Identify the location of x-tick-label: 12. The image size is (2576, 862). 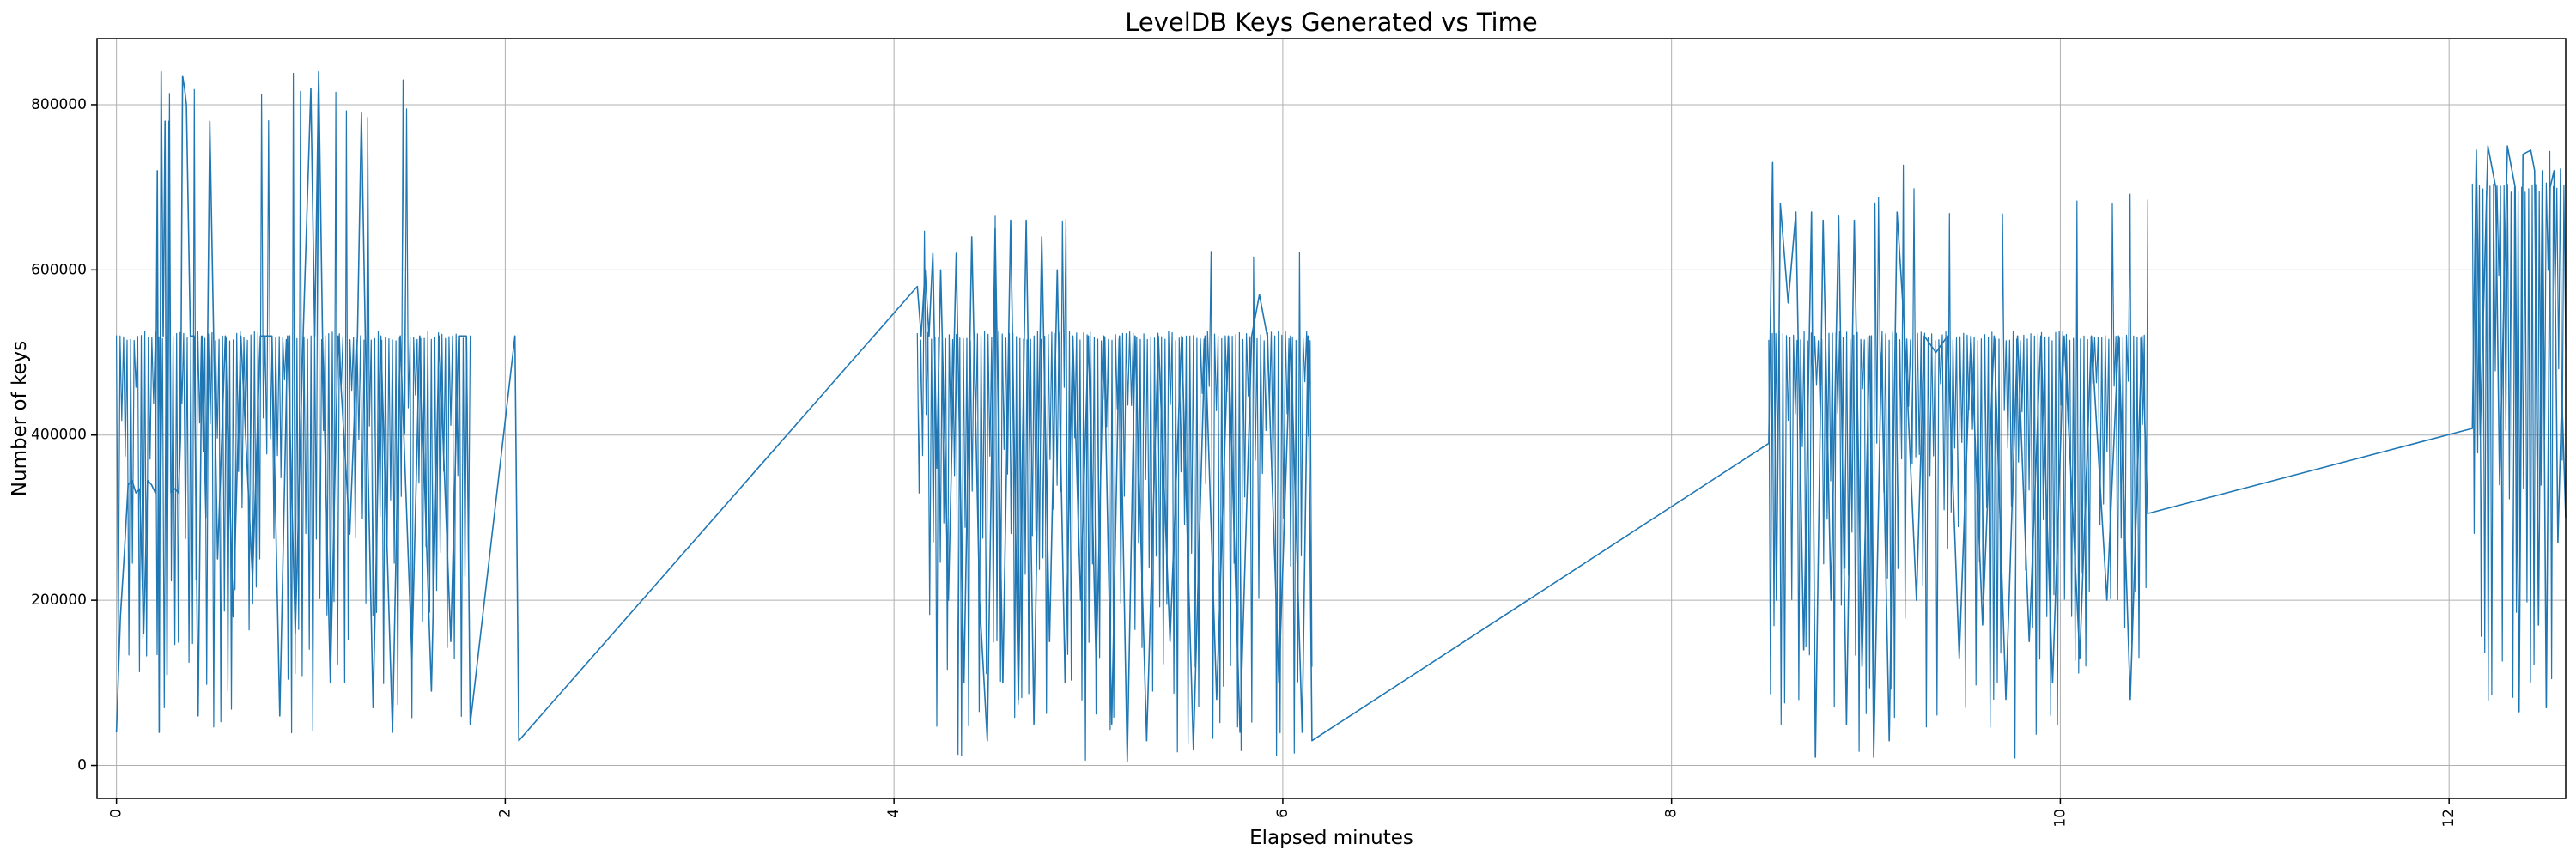
(2449, 818).